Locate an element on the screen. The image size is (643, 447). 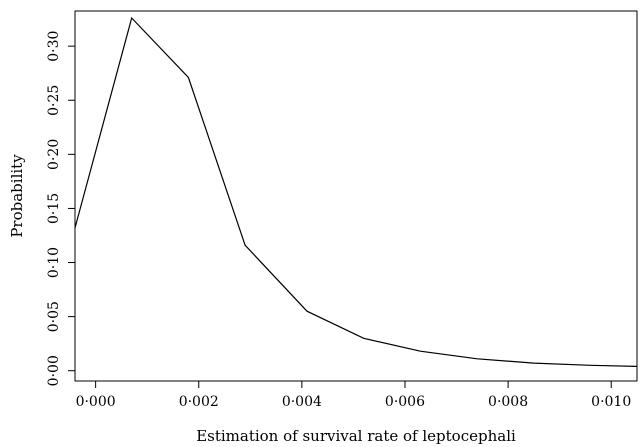
y-tick-label: 0·30 is located at coordinates (54, 46).